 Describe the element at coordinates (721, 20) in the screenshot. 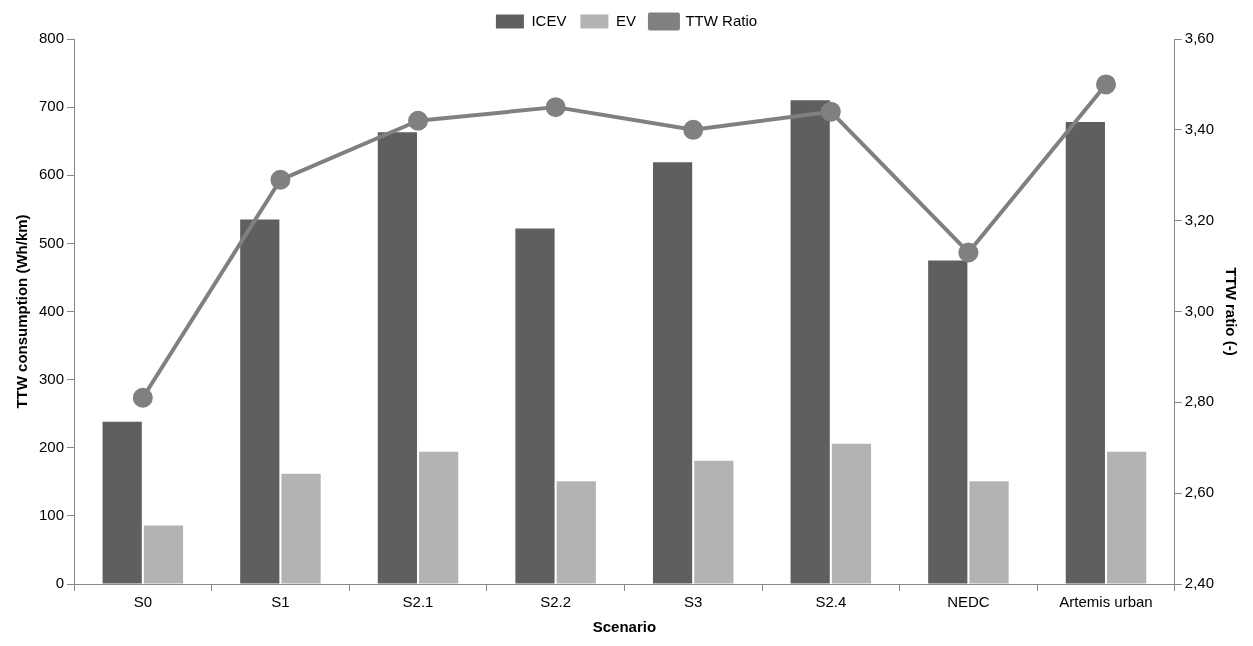

I see `legend-label: TTW Ratio` at that location.